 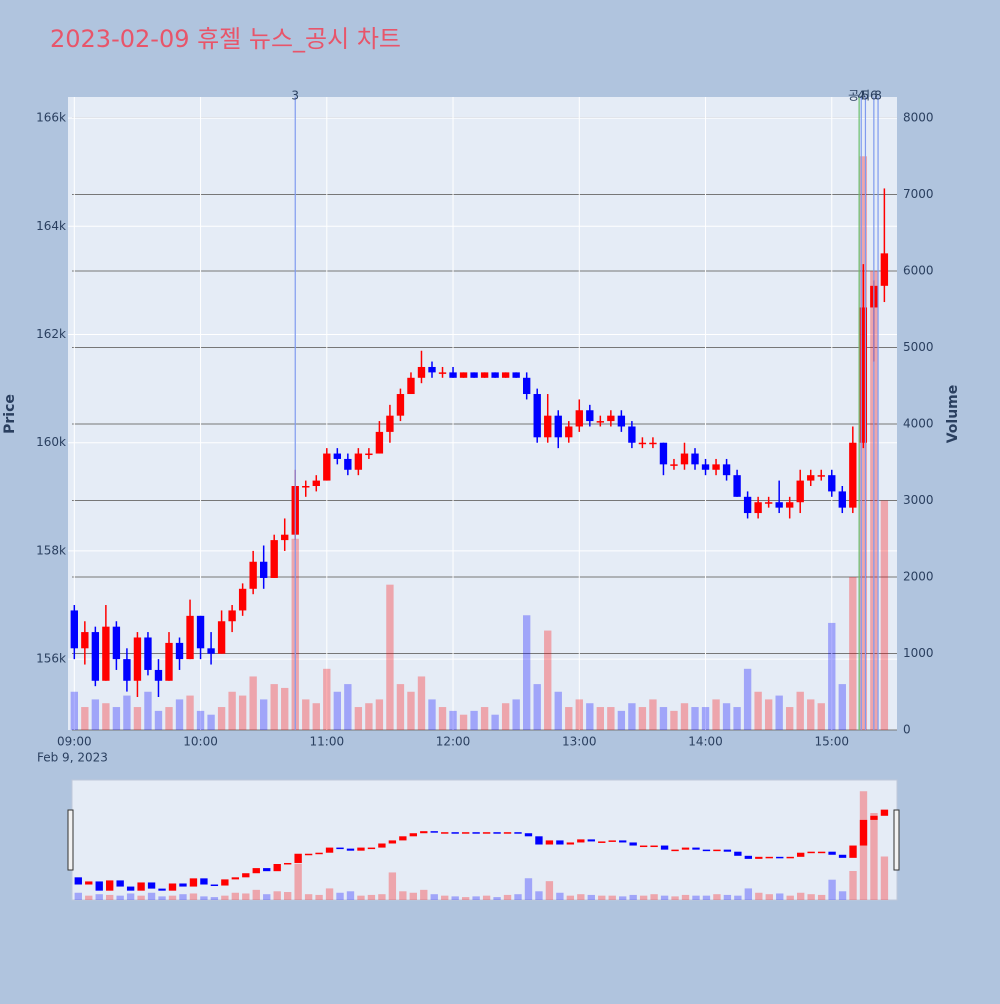 I want to click on range-slider, so click(x=484, y=840).